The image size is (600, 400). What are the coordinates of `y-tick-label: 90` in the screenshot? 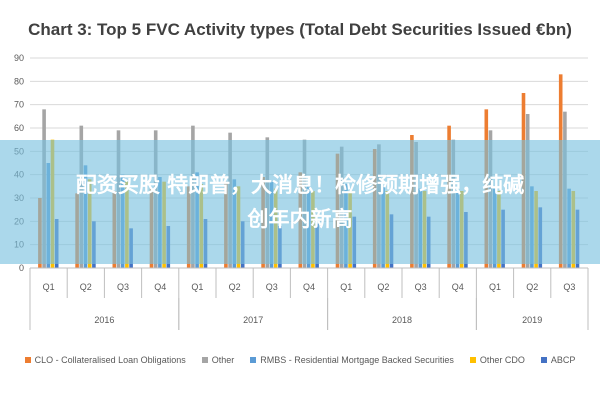 It's located at (19, 58).